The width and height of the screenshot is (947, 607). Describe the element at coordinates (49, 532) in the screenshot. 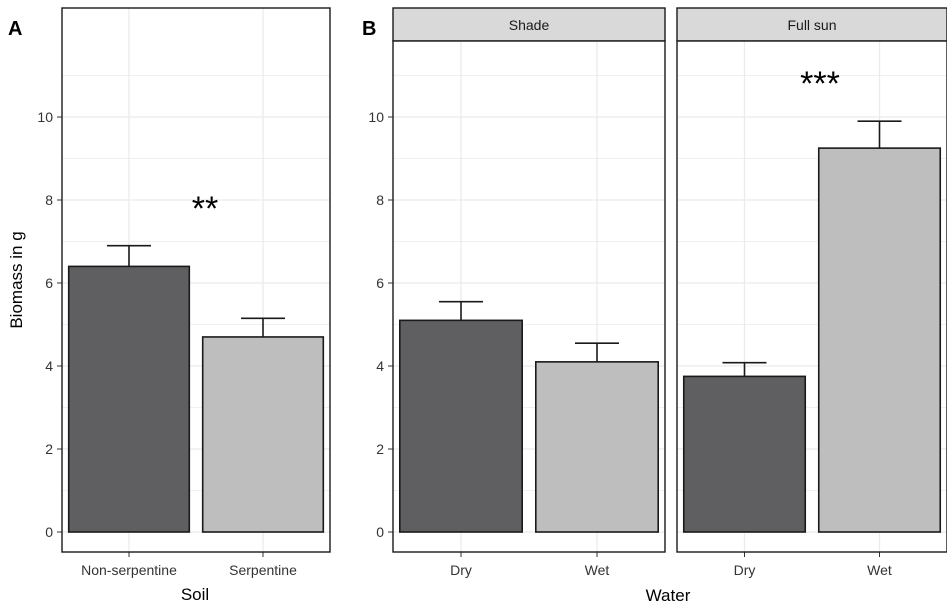

I see `panel-a-y-tick-label: 0` at that location.